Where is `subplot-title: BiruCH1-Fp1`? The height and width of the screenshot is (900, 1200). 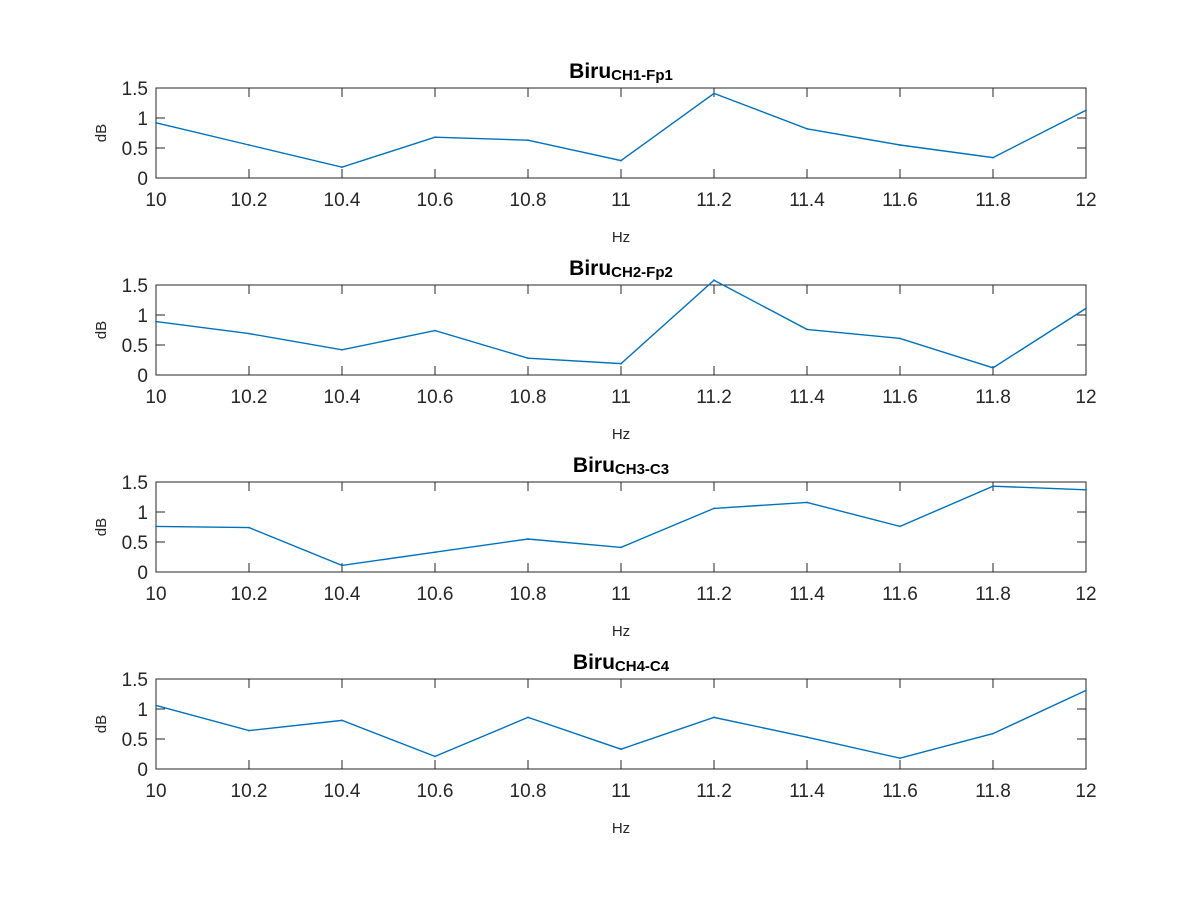
subplot-title: BiruCH1-Fp1 is located at coordinates (621, 72).